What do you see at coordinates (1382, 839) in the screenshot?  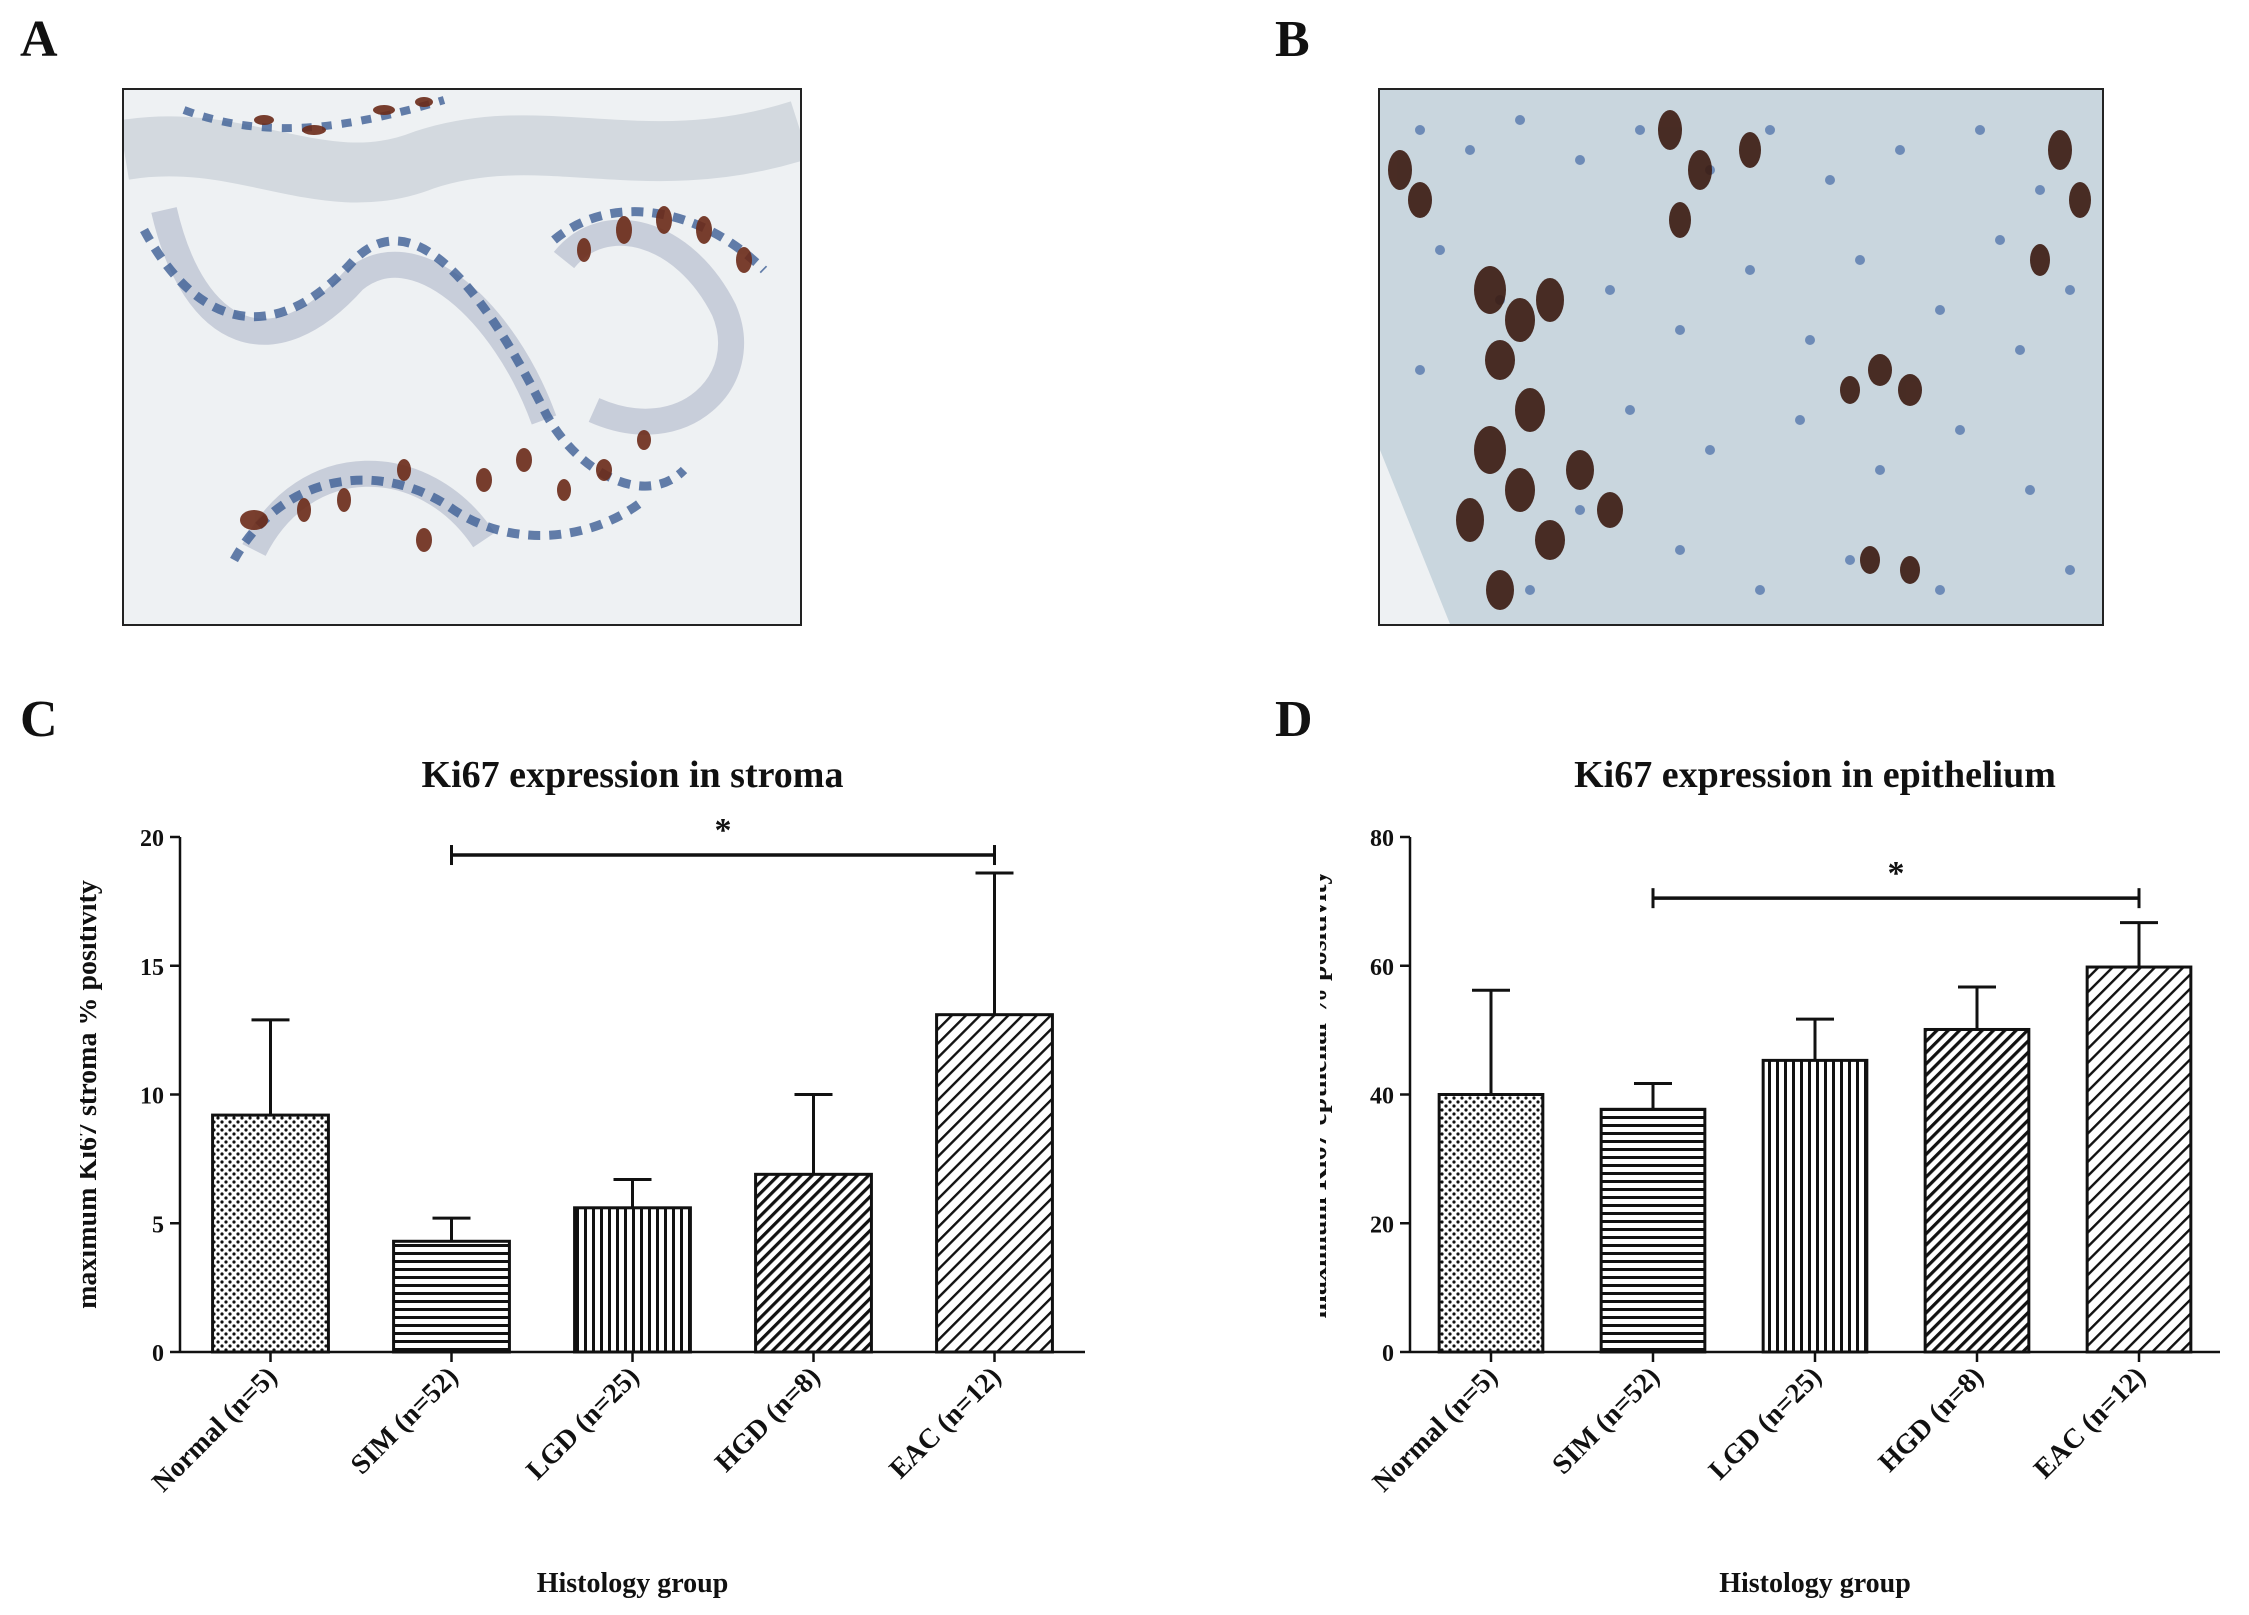 I see `y-tick-label: 80` at bounding box center [1382, 839].